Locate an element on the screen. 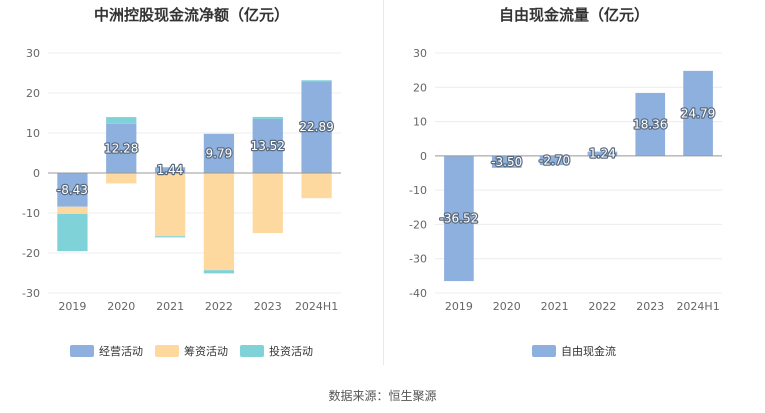 Image resolution: width=765 pixels, height=413 pixels. y-tick-label: -40 is located at coordinates (418, 293).